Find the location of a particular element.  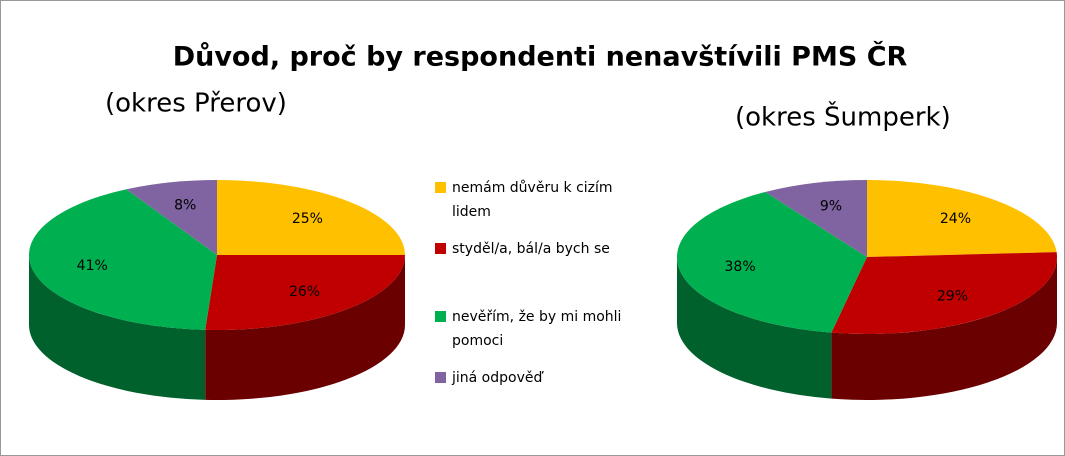

legend-label: jiná odpověď is located at coordinates (497, 378).